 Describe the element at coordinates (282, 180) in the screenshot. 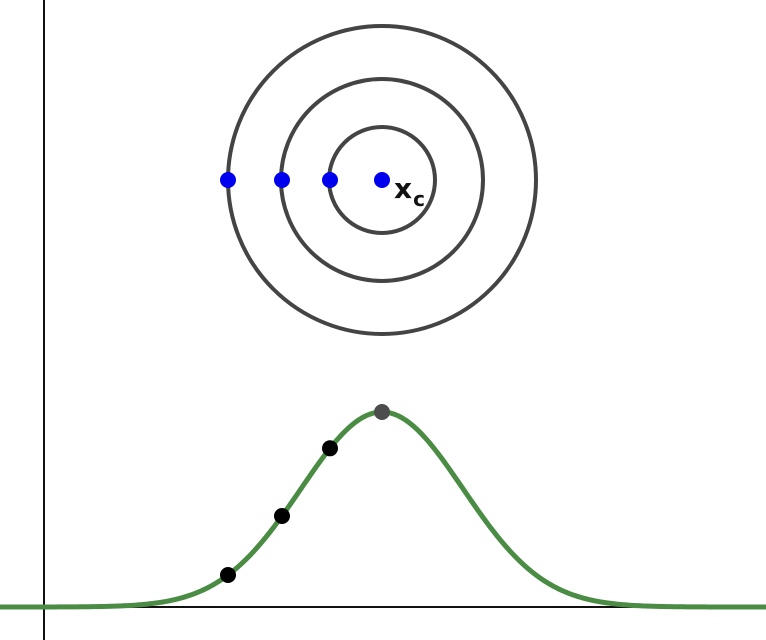

I see `ring-point-middle` at that location.